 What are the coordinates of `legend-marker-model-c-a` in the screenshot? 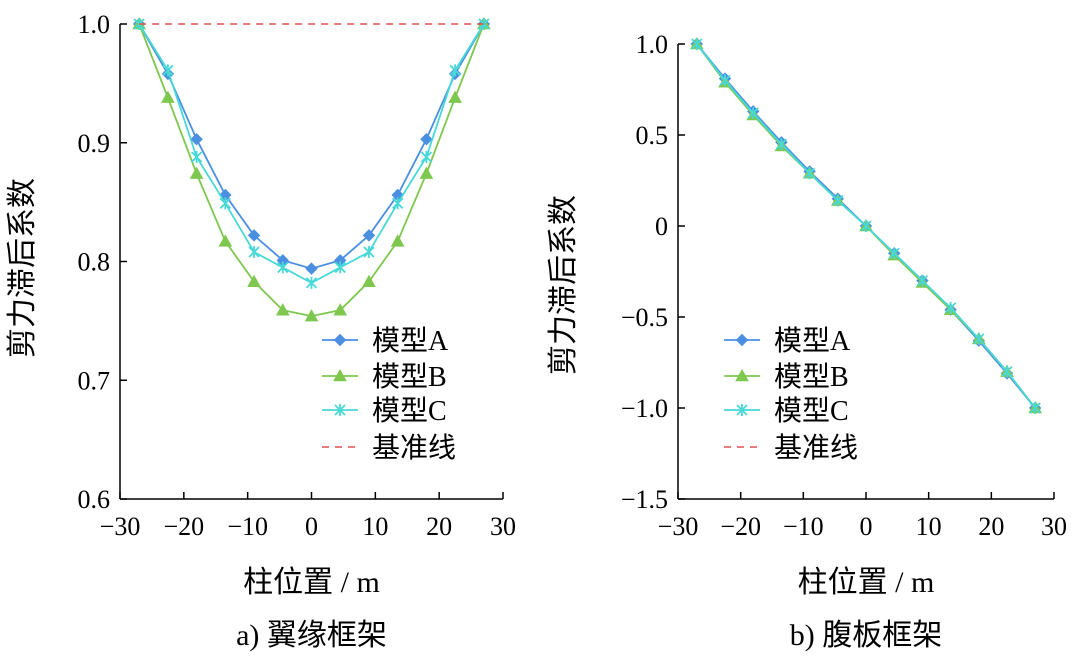 It's located at (340, 410).